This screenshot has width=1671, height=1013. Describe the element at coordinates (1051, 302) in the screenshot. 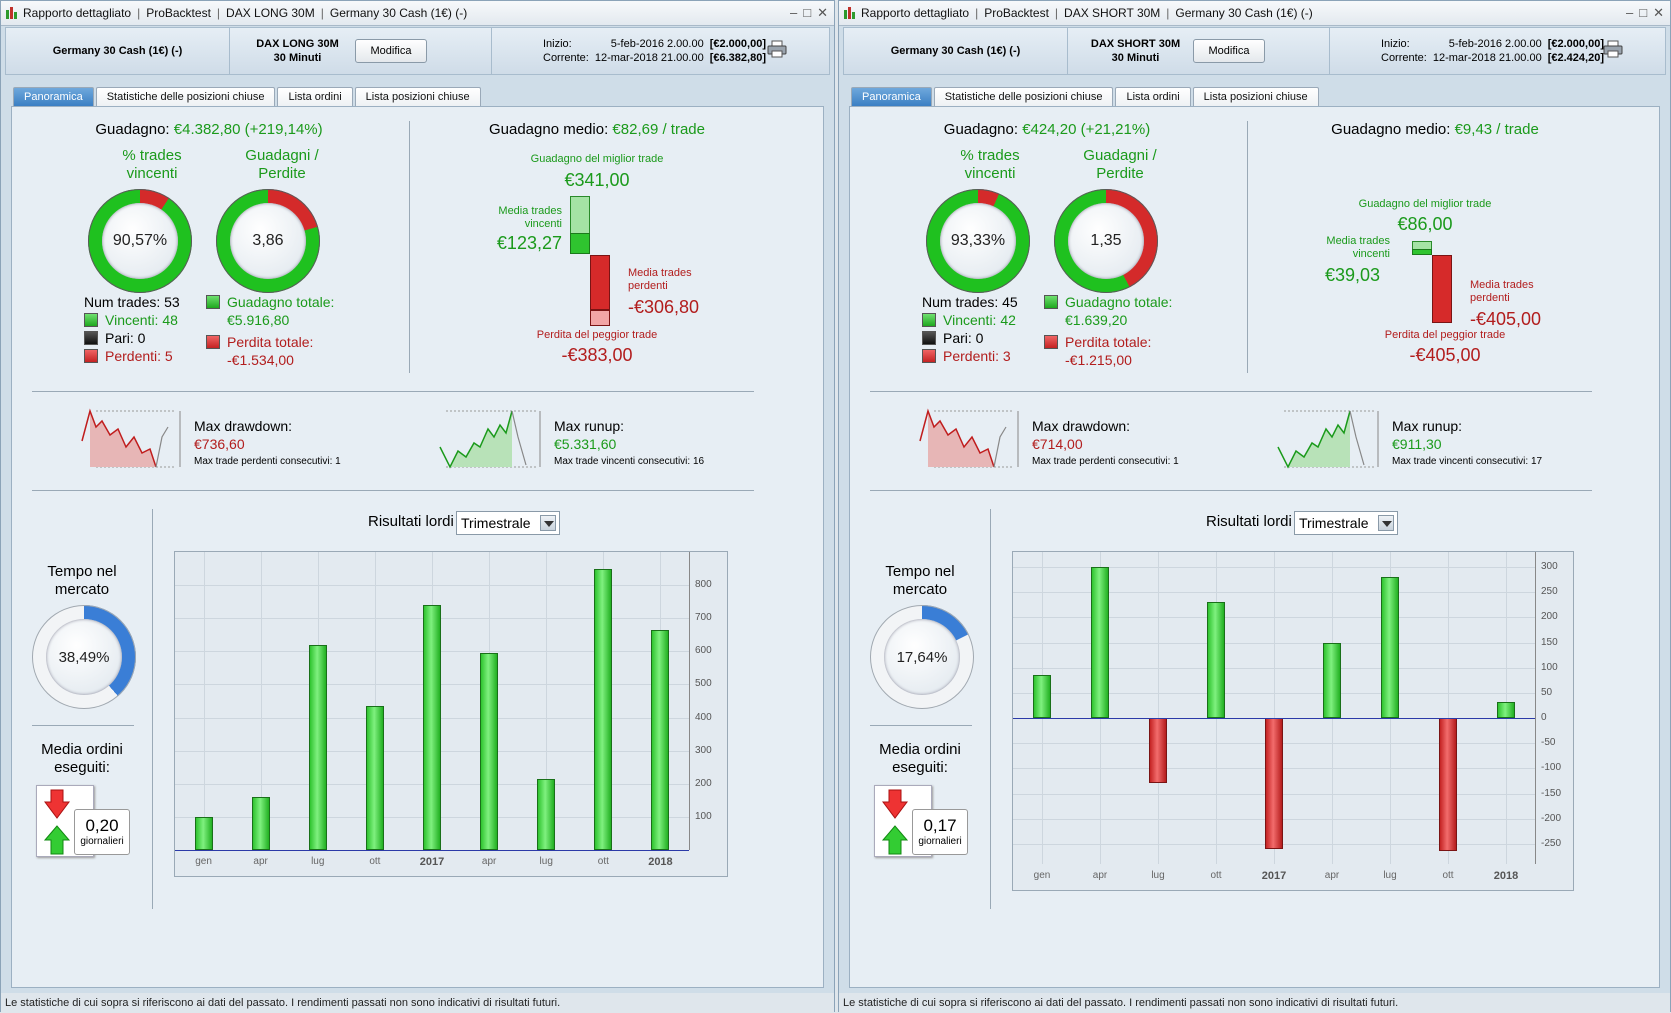

I see `total-gain-swatch` at that location.